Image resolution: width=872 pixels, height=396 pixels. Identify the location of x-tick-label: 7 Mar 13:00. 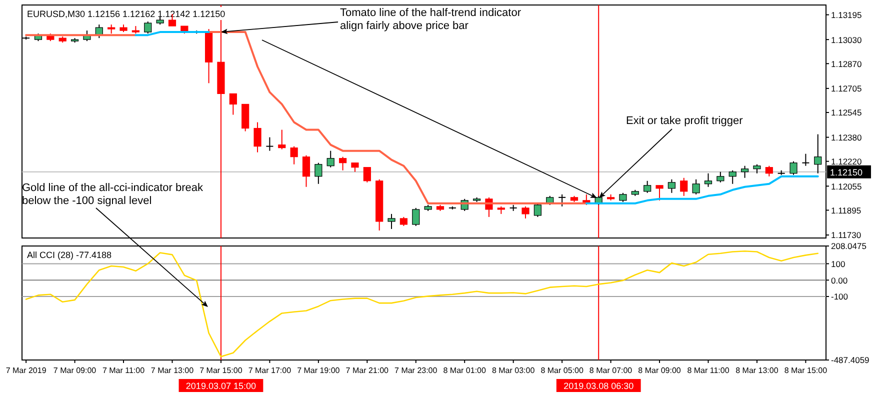
(172, 370).